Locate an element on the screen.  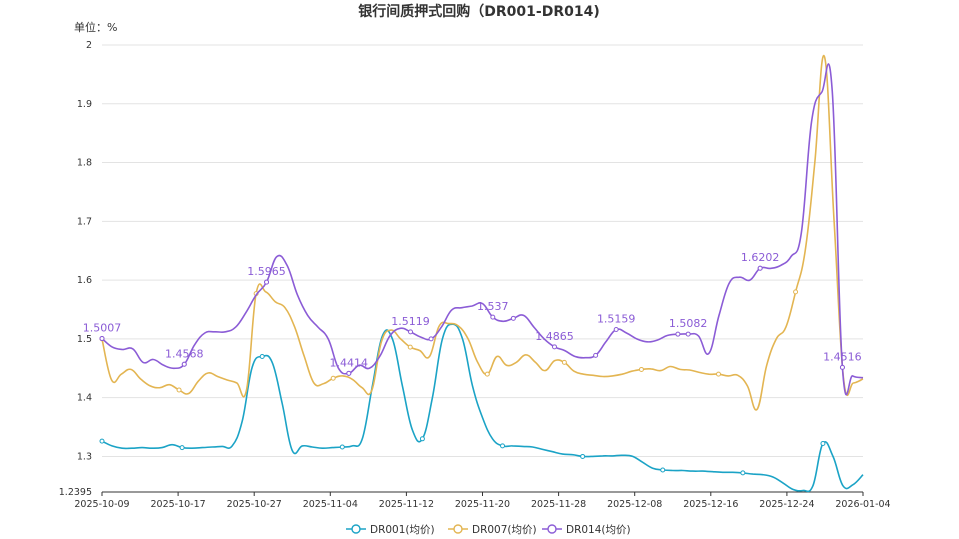
y-tick-label: 1.9 is located at coordinates (84, 104).